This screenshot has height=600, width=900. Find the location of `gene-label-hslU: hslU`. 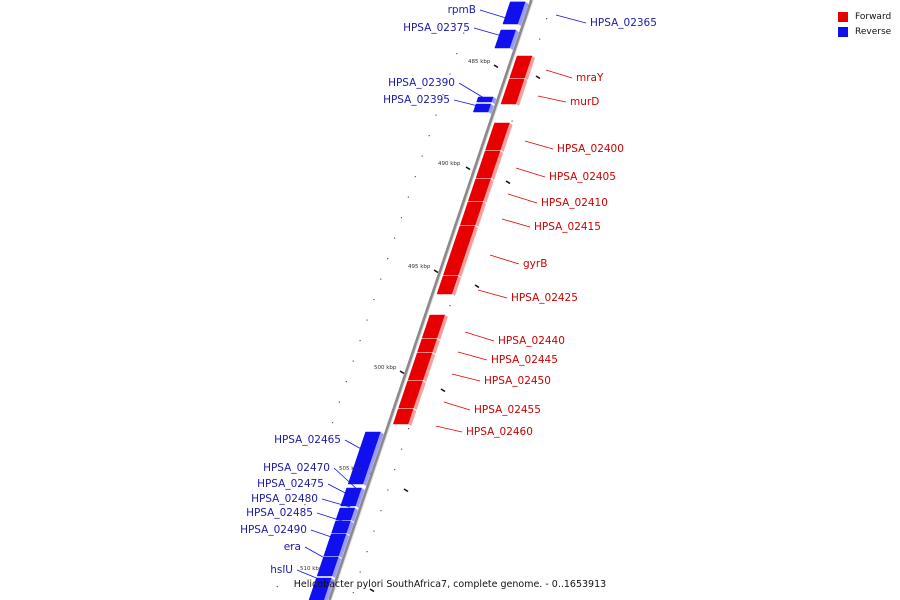

gene-label-hslU: hslU is located at coordinates (281, 570).